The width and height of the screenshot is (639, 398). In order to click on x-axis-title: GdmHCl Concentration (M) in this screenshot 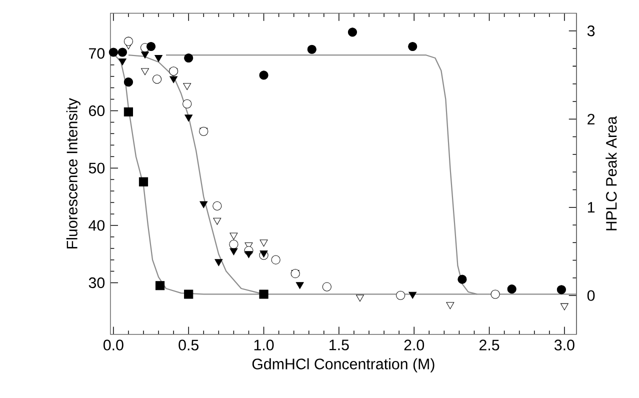, I will do `click(343, 365)`.